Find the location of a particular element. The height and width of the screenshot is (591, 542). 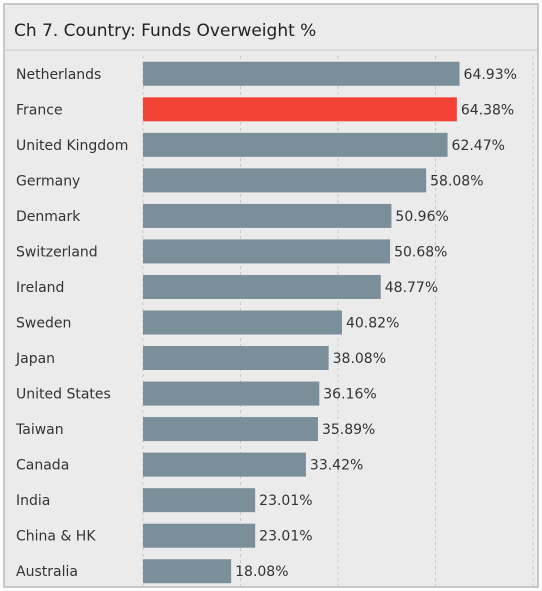

y-tick-label: Japan is located at coordinates (35, 359).